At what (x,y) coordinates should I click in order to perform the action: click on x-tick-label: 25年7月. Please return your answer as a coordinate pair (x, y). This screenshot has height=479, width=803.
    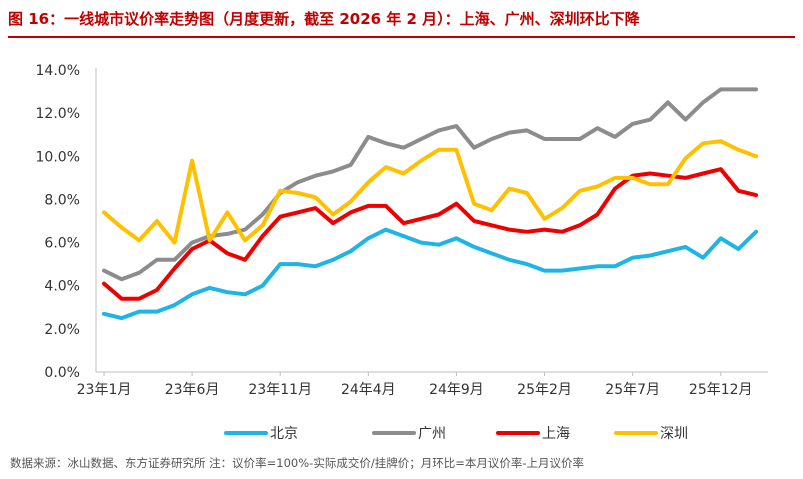
    Looking at the image, I should click on (632, 390).